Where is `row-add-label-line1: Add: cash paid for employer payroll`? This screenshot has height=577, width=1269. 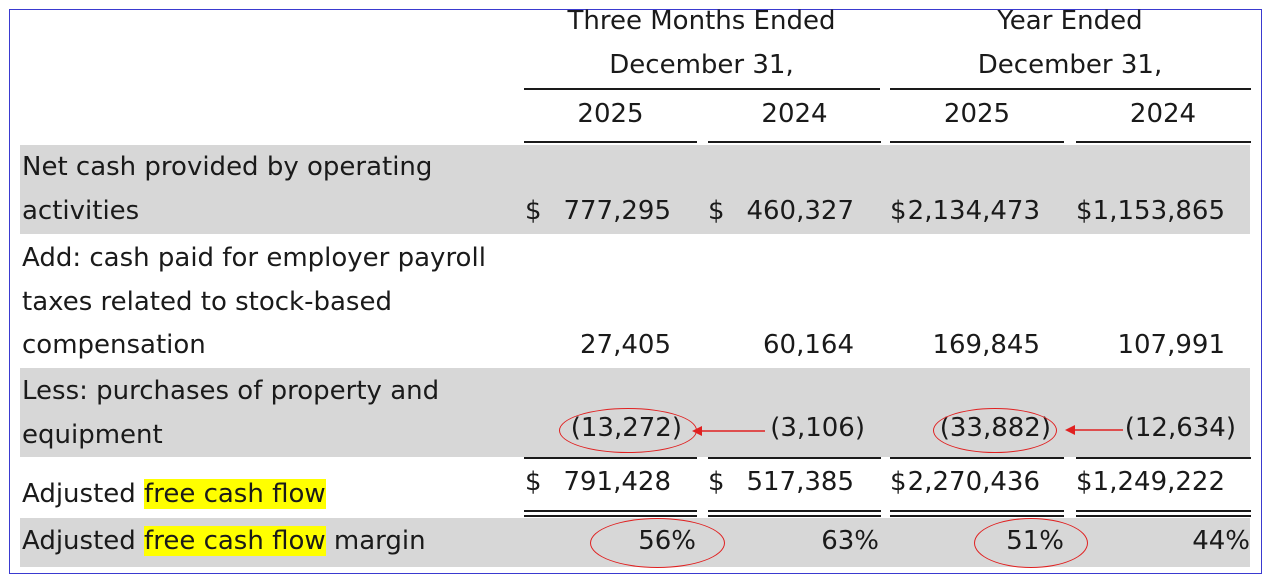 row-add-label-line1: Add: cash paid for employer payroll is located at coordinates (254, 258).